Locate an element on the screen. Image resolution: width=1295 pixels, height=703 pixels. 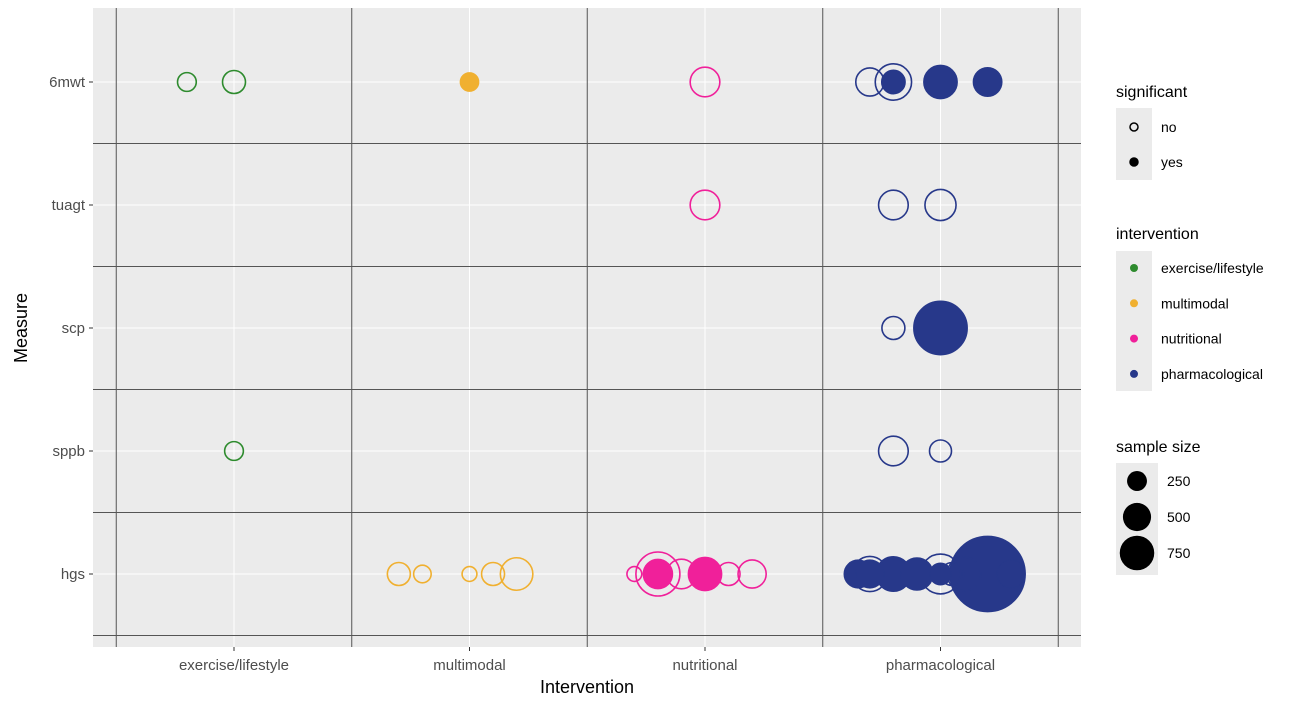
legend-size-label: 250 is located at coordinates (1179, 481).